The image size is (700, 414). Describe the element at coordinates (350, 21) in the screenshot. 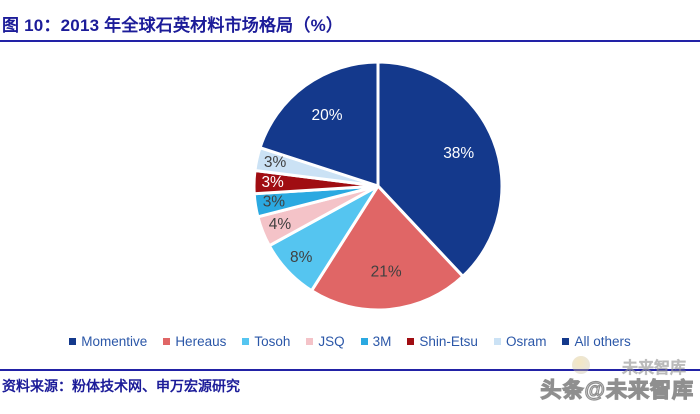

I see `chart-header: 图 10：2013 年全球石英材料市场格局（%）` at that location.